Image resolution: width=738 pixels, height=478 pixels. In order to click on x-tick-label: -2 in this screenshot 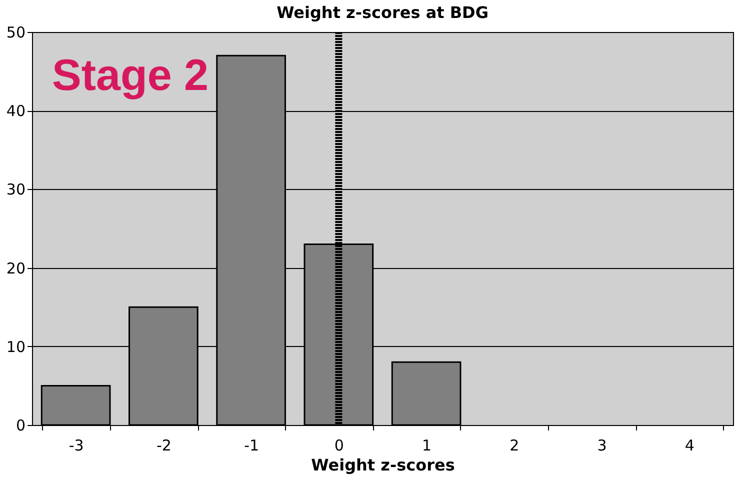, I will do `click(164, 445)`.